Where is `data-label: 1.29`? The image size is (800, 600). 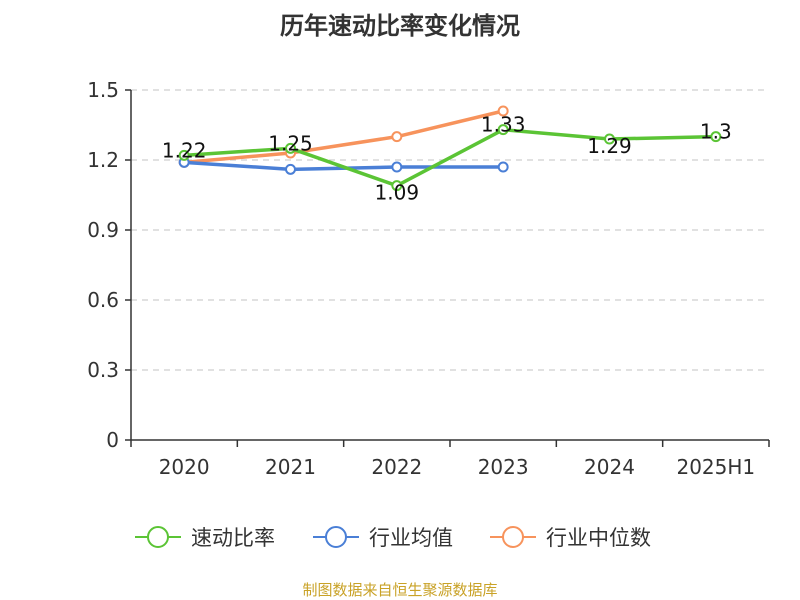
data-label: 1.29 is located at coordinates (609, 146).